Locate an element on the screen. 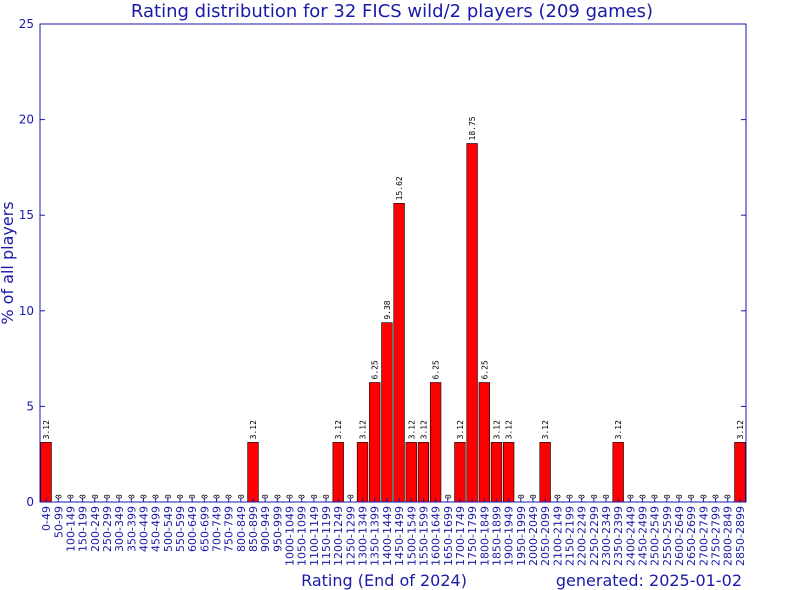 The width and height of the screenshot is (790, 590). x-tick-label-2250-2299: 2250-2299 is located at coordinates (594, 536).